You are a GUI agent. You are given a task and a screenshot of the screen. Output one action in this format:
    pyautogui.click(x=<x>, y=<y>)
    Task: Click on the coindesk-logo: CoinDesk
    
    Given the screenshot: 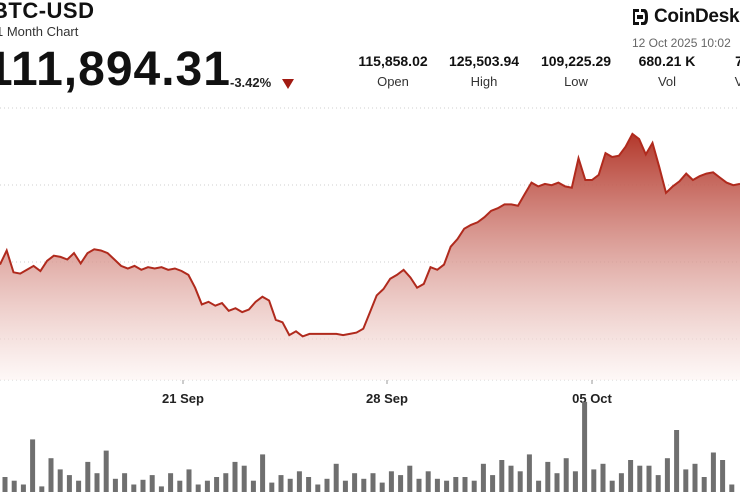 What is the action you would take?
    pyautogui.click(x=685, y=17)
    